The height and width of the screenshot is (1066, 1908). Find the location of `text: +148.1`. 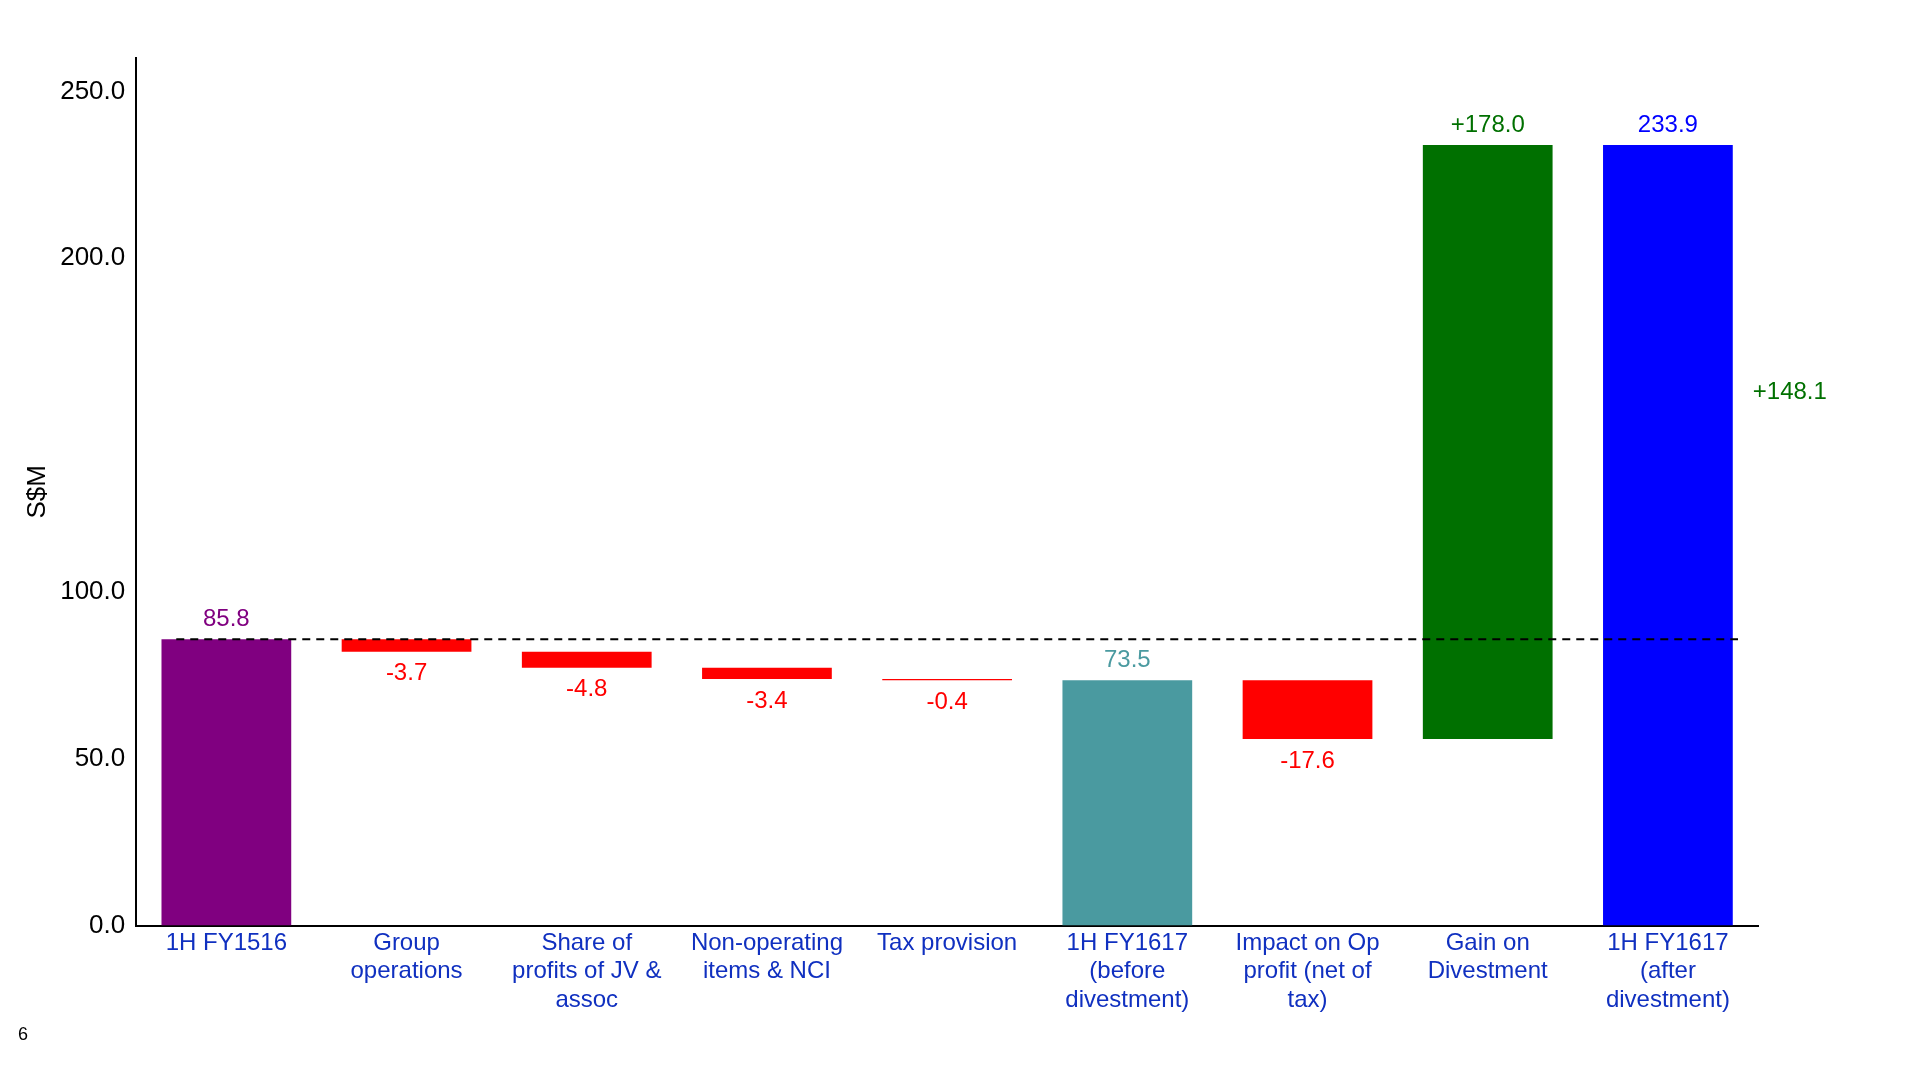

text: +148.1 is located at coordinates (1789, 390).